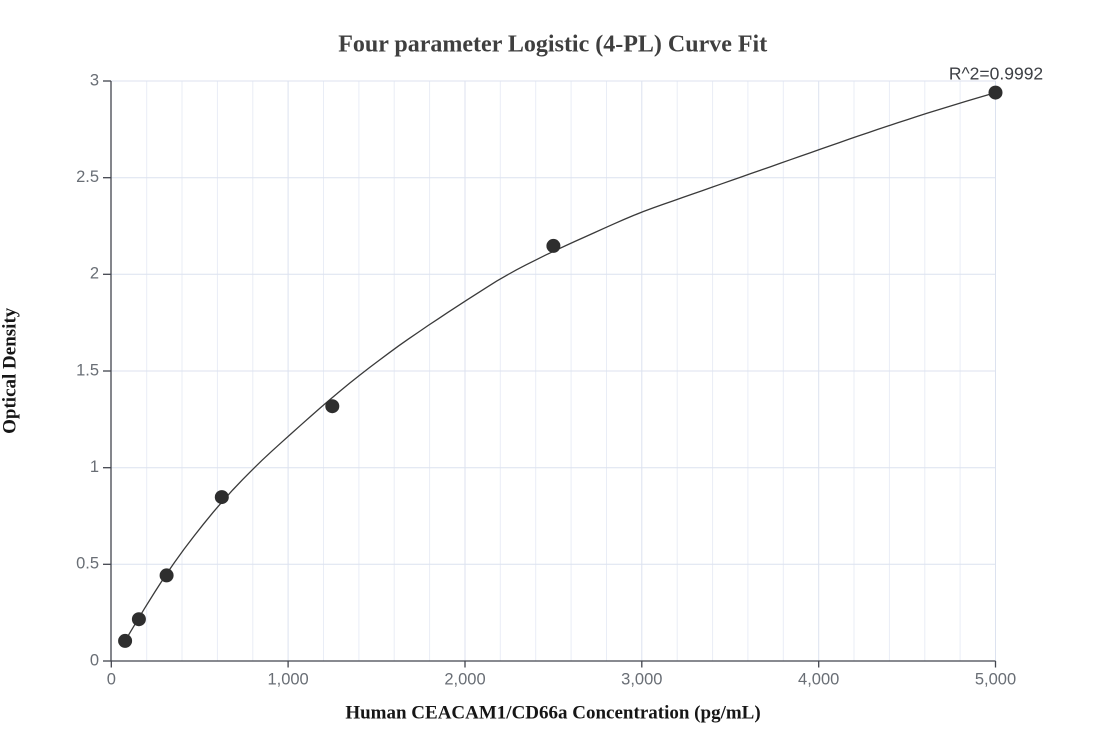 Image resolution: width=1105 pixels, height=755 pixels. I want to click on svg-text: 2,000, so click(464, 679).